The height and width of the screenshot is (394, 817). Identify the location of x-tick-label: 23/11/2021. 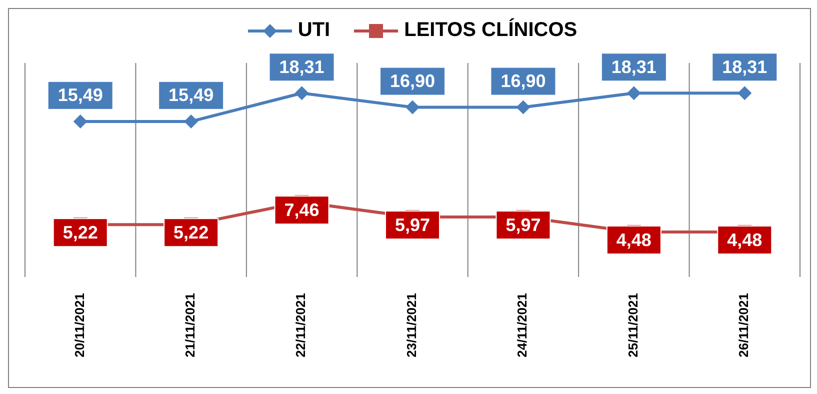
(411, 325).